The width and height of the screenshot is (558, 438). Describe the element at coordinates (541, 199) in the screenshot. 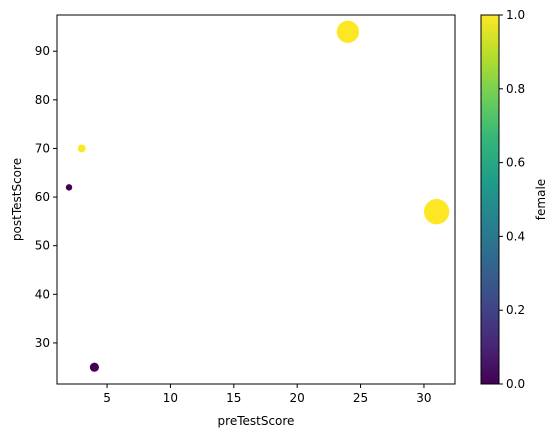

I see `colorbar-label: female` at that location.